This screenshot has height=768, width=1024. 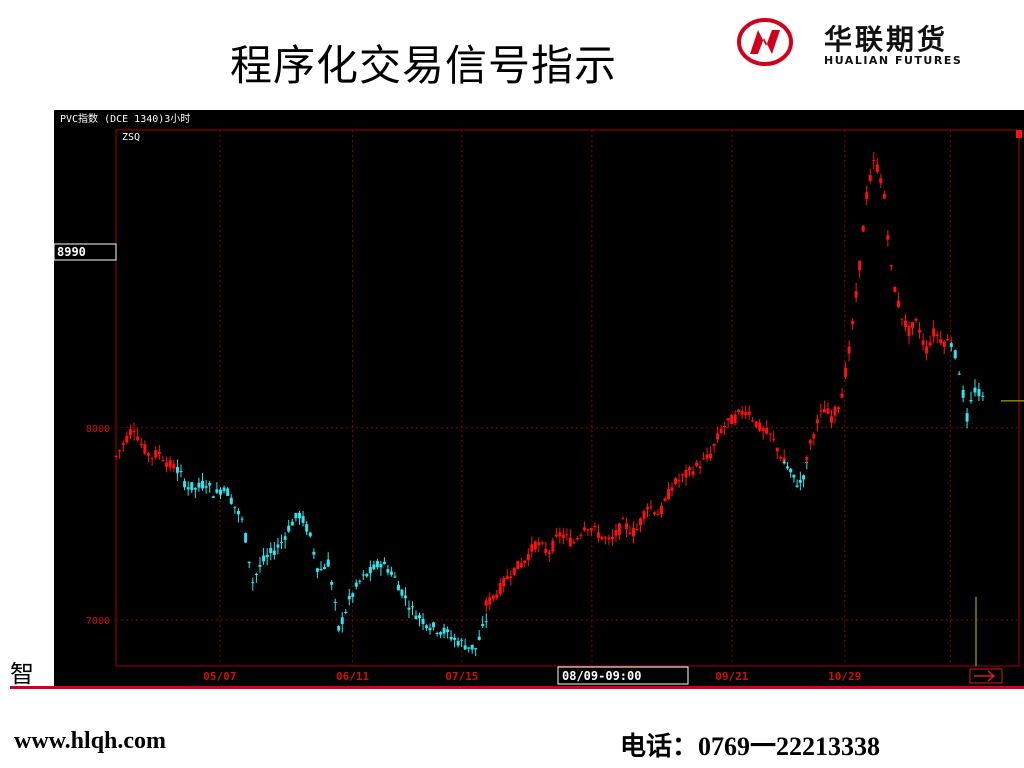 What do you see at coordinates (623, 675) in the screenshot?
I see `cursor-date-frame` at bounding box center [623, 675].